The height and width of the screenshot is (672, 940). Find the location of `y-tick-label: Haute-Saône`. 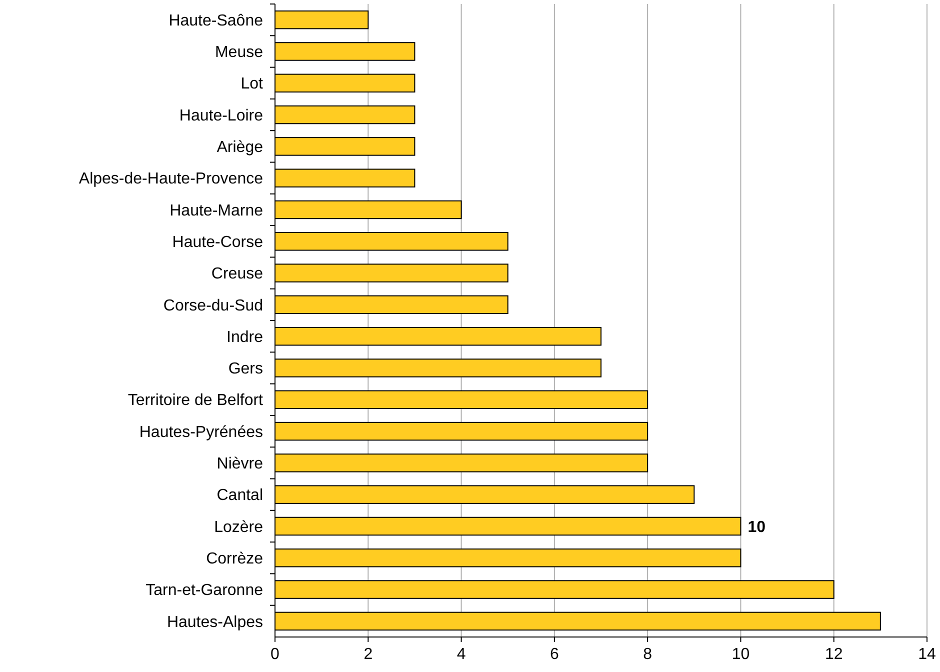

y-tick-label: Haute-Saône is located at coordinates (216, 21).